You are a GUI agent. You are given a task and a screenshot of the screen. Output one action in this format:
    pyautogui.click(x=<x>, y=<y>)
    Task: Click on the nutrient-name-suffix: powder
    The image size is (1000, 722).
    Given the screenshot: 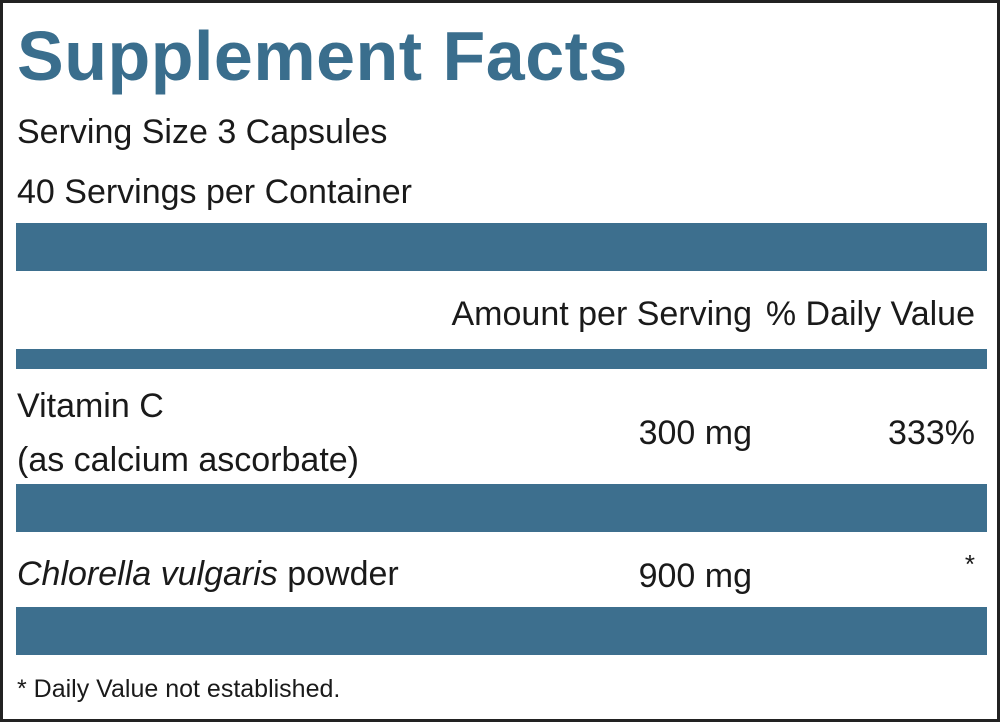 What is the action you would take?
    pyautogui.click(x=338, y=574)
    